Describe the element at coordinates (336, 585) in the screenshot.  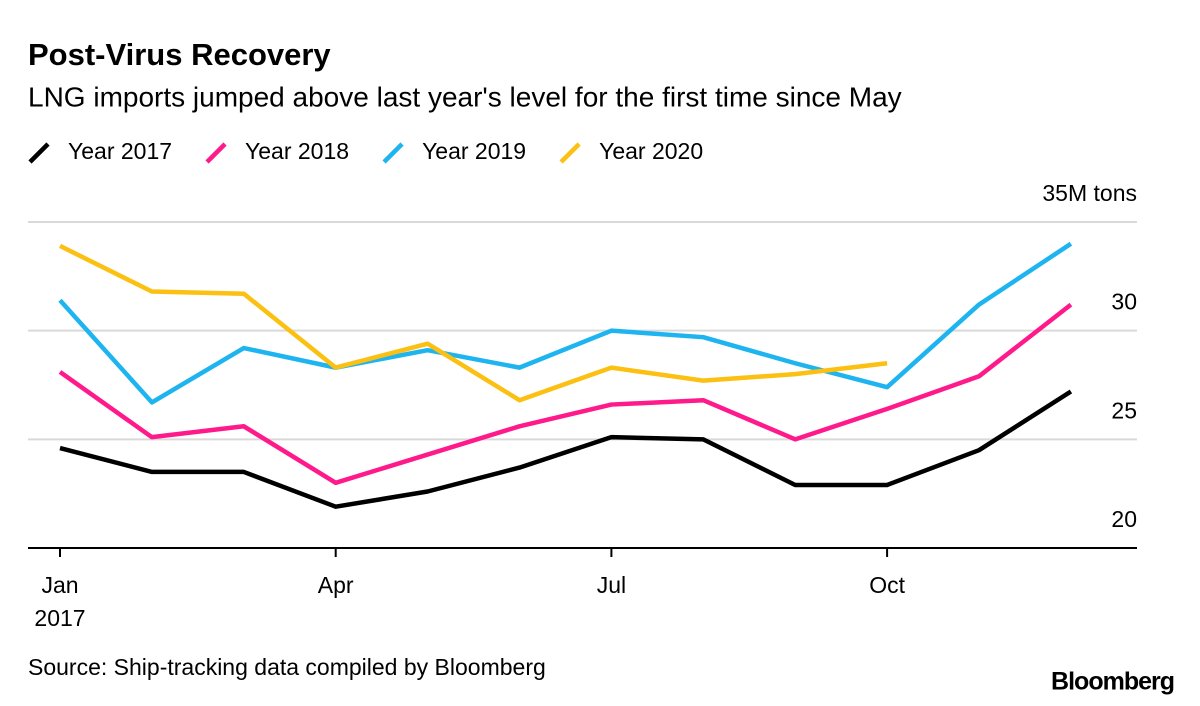
I see `x-tick-label: Apr` at that location.